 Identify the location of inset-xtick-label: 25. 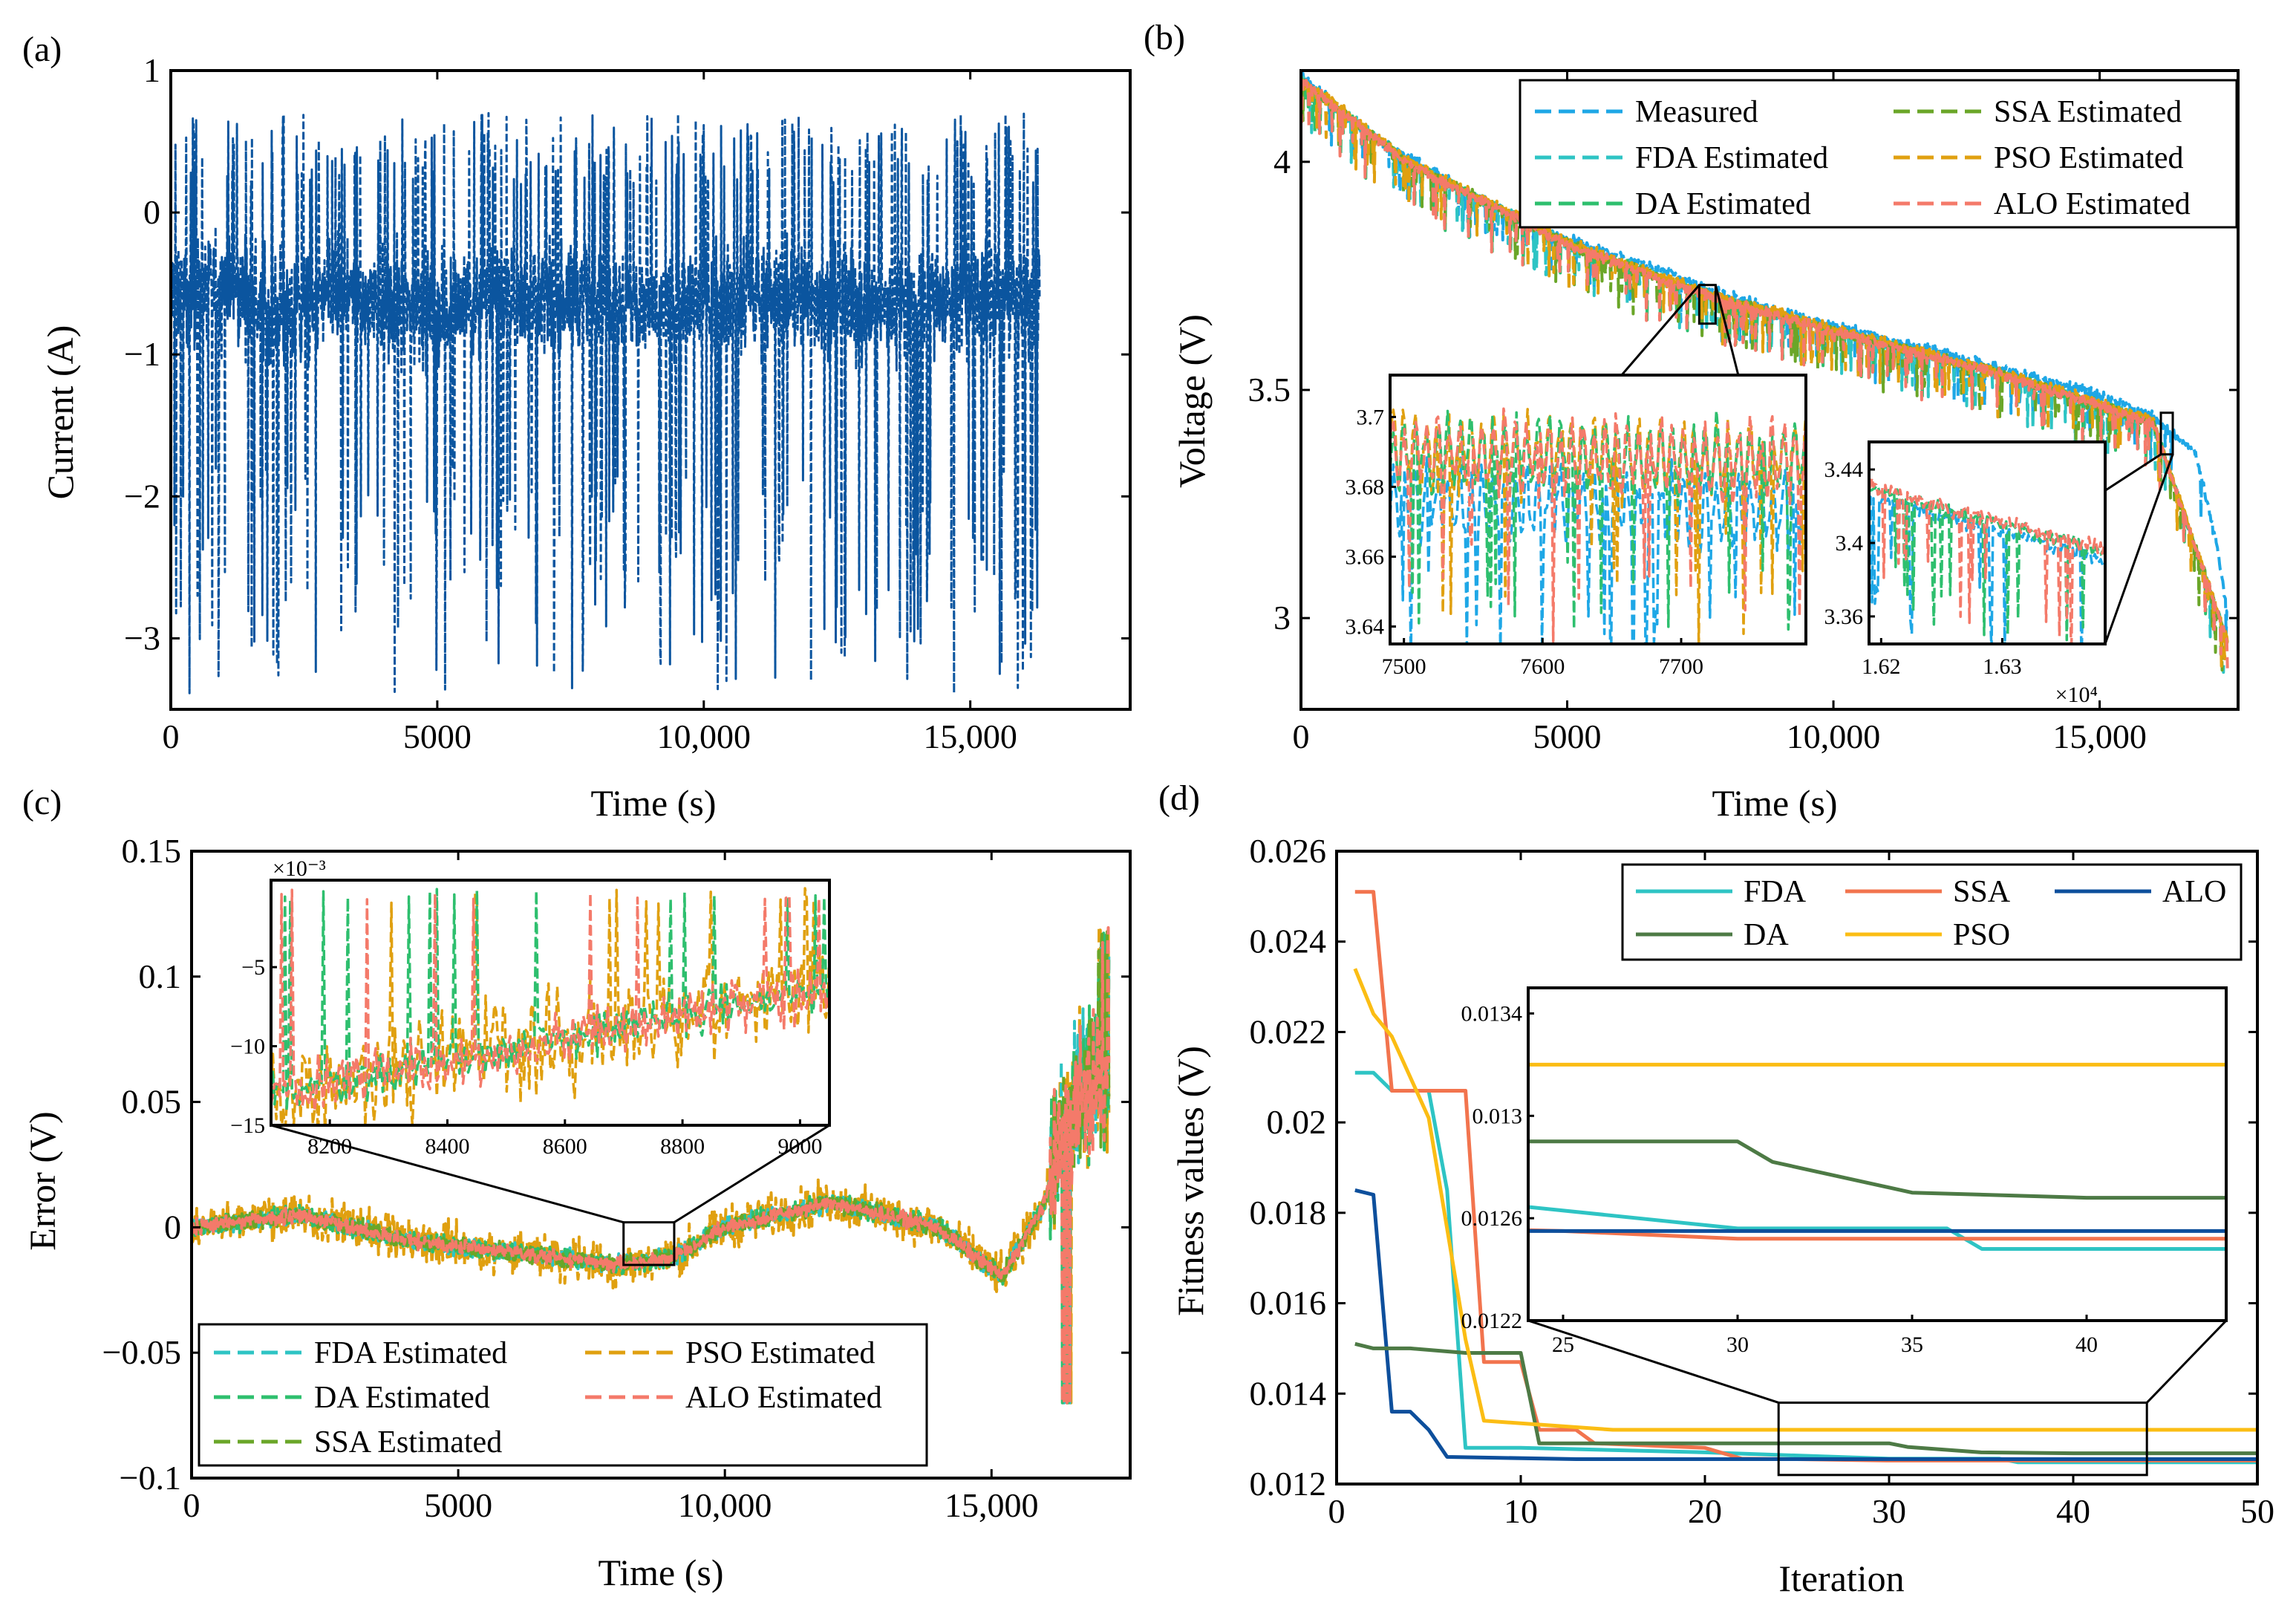
(1563, 1345).